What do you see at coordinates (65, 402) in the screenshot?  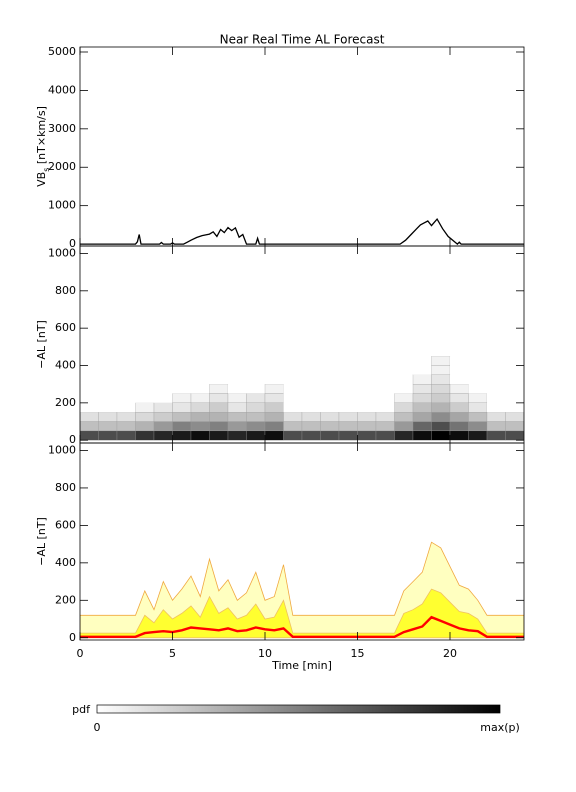 I see `y-tick-label: 200` at bounding box center [65, 402].